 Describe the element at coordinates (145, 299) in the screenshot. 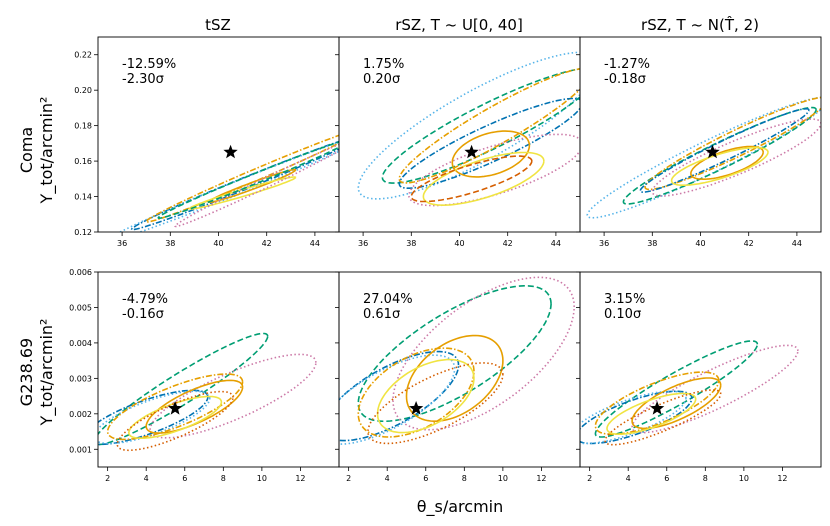

I see `percent-bias-annotation: -4.79%` at that location.